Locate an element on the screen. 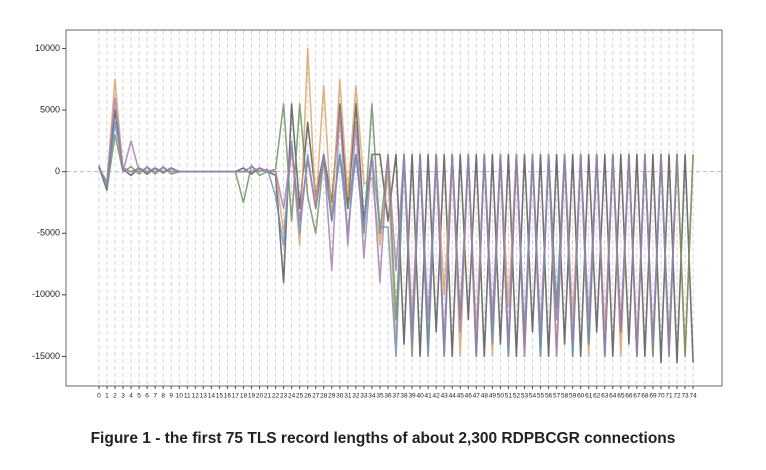 The height and width of the screenshot is (470, 766). x-tick-label: 68 is located at coordinates (645, 396).